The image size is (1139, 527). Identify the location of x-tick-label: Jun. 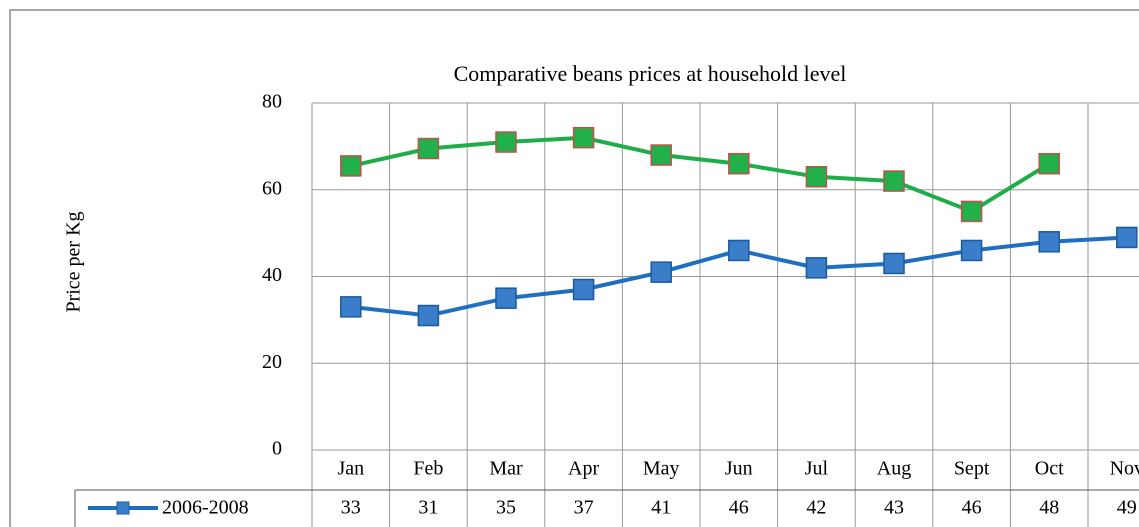
(739, 469).